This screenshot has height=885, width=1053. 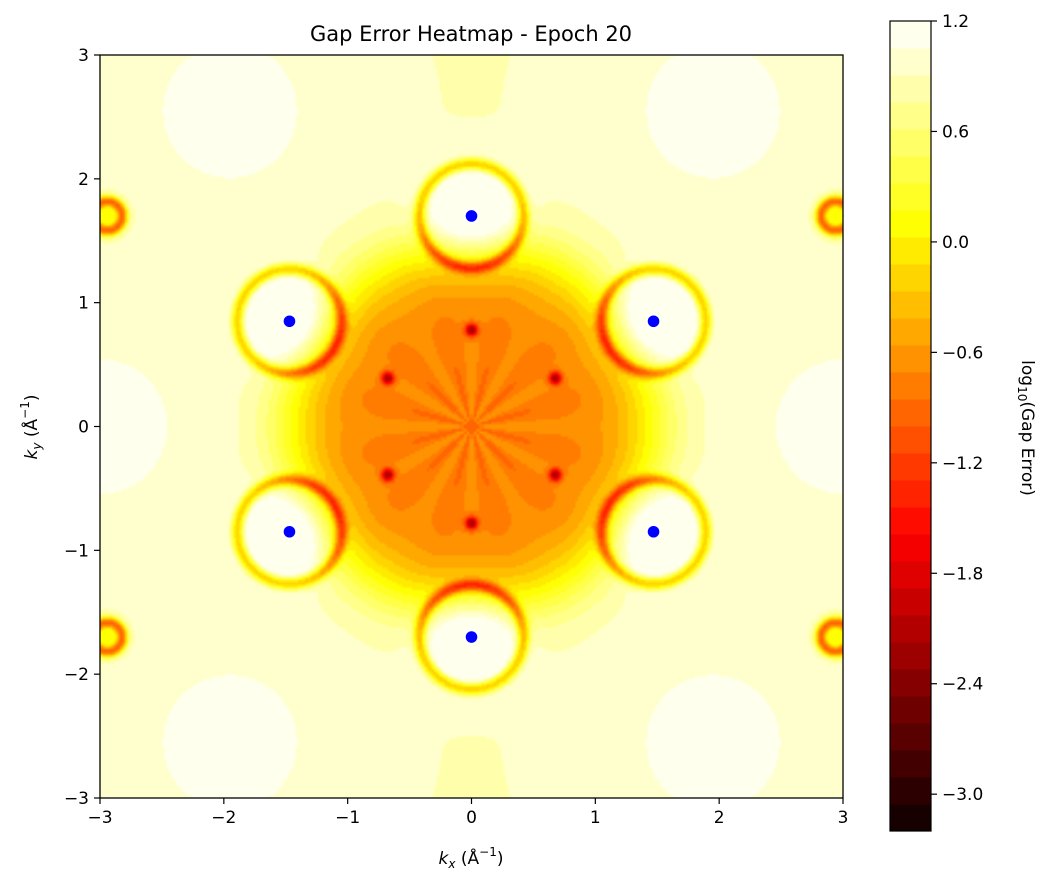 I want to click on x-tick-label: 1, so click(x=595, y=818).